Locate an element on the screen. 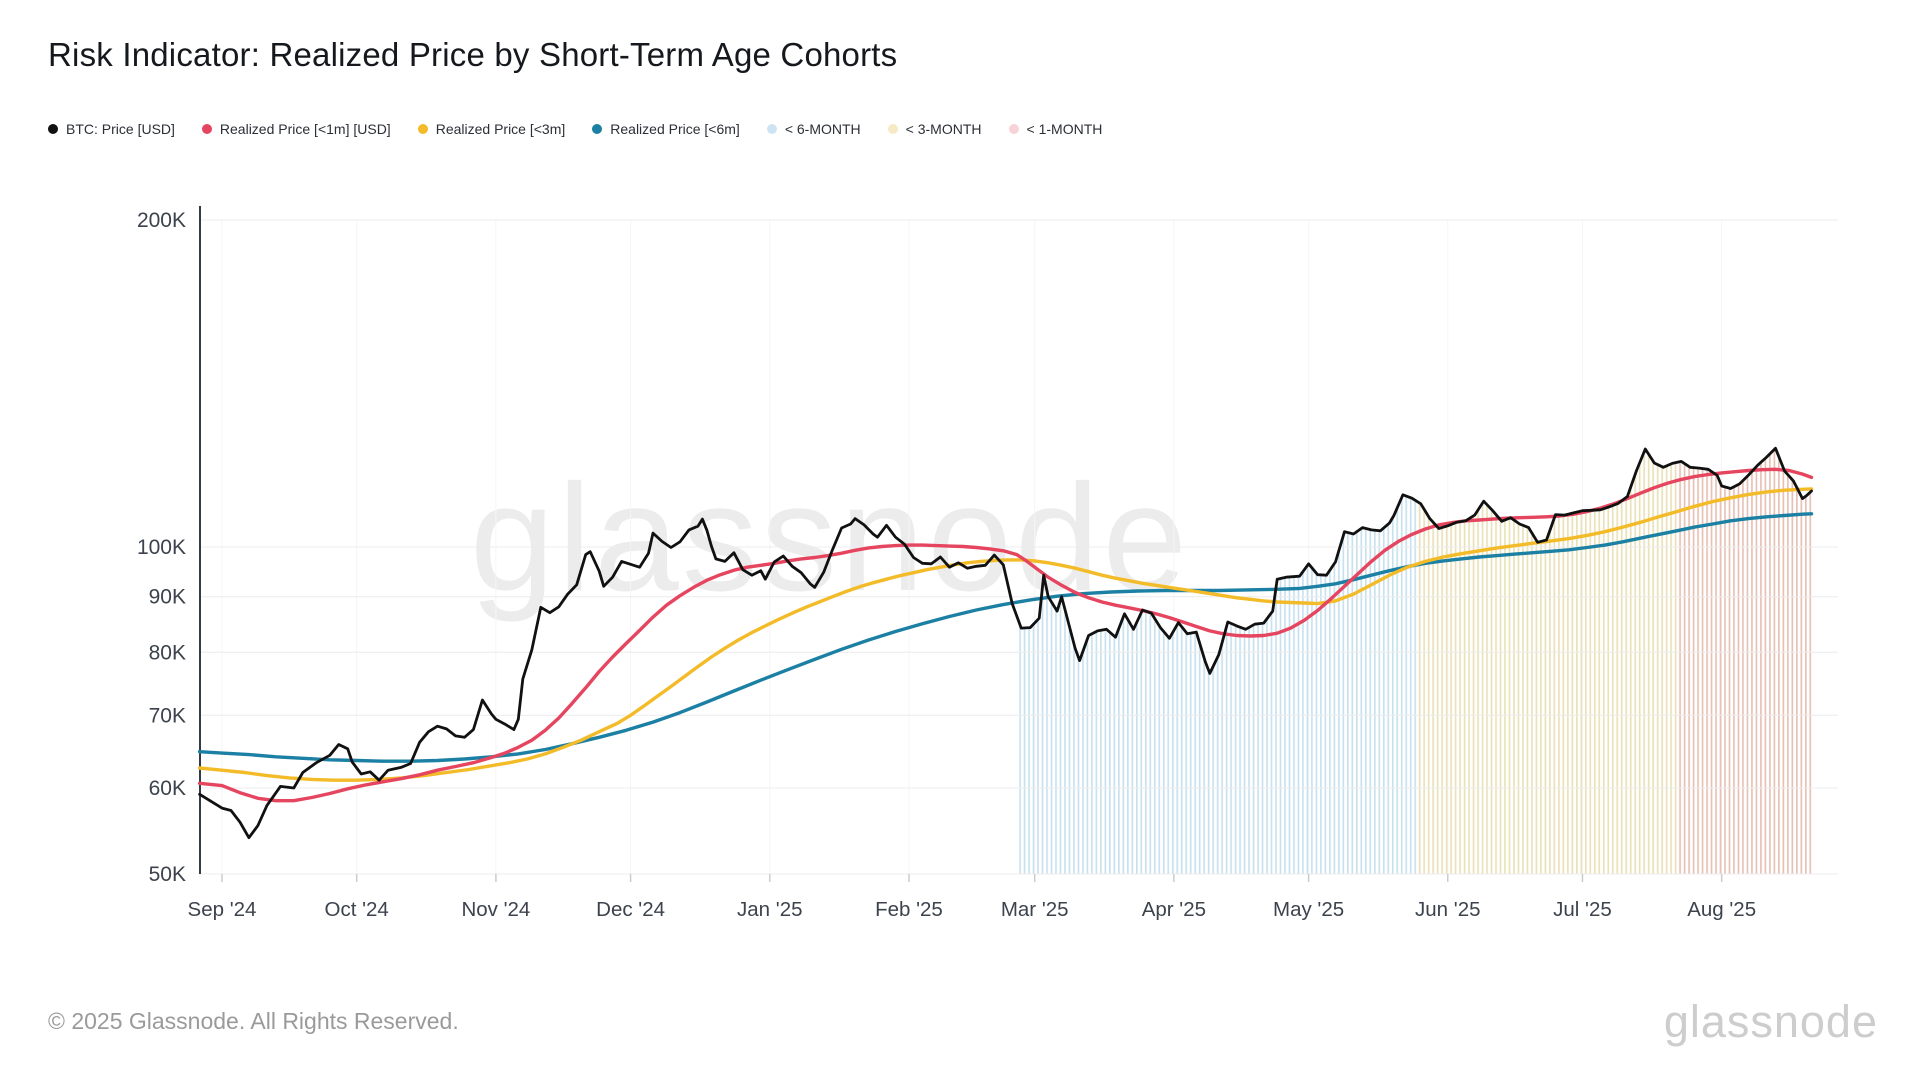 The width and height of the screenshot is (1920, 1085). x-tick-label-jan-25: Jan '25 is located at coordinates (769, 909).